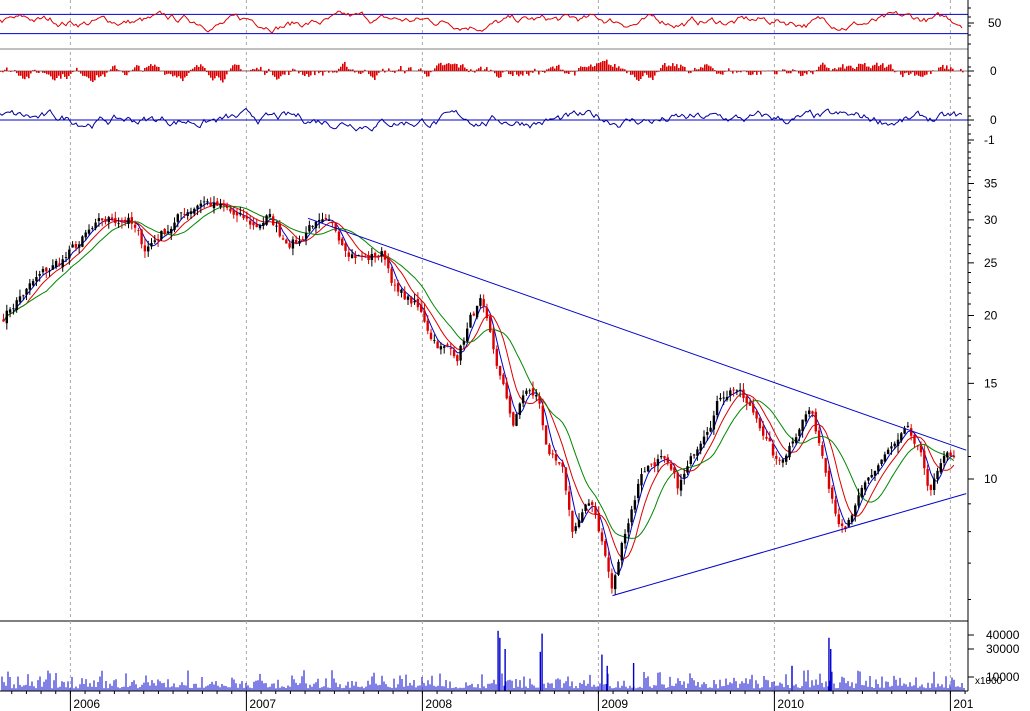 This screenshot has height=711, width=1030. I want to click on trend-line-support, so click(789, 545).